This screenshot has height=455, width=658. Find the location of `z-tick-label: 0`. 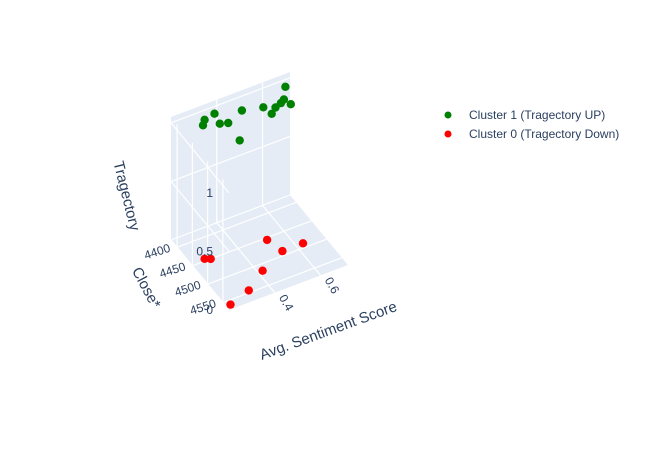

z-tick-label: 0 is located at coordinates (209, 310).